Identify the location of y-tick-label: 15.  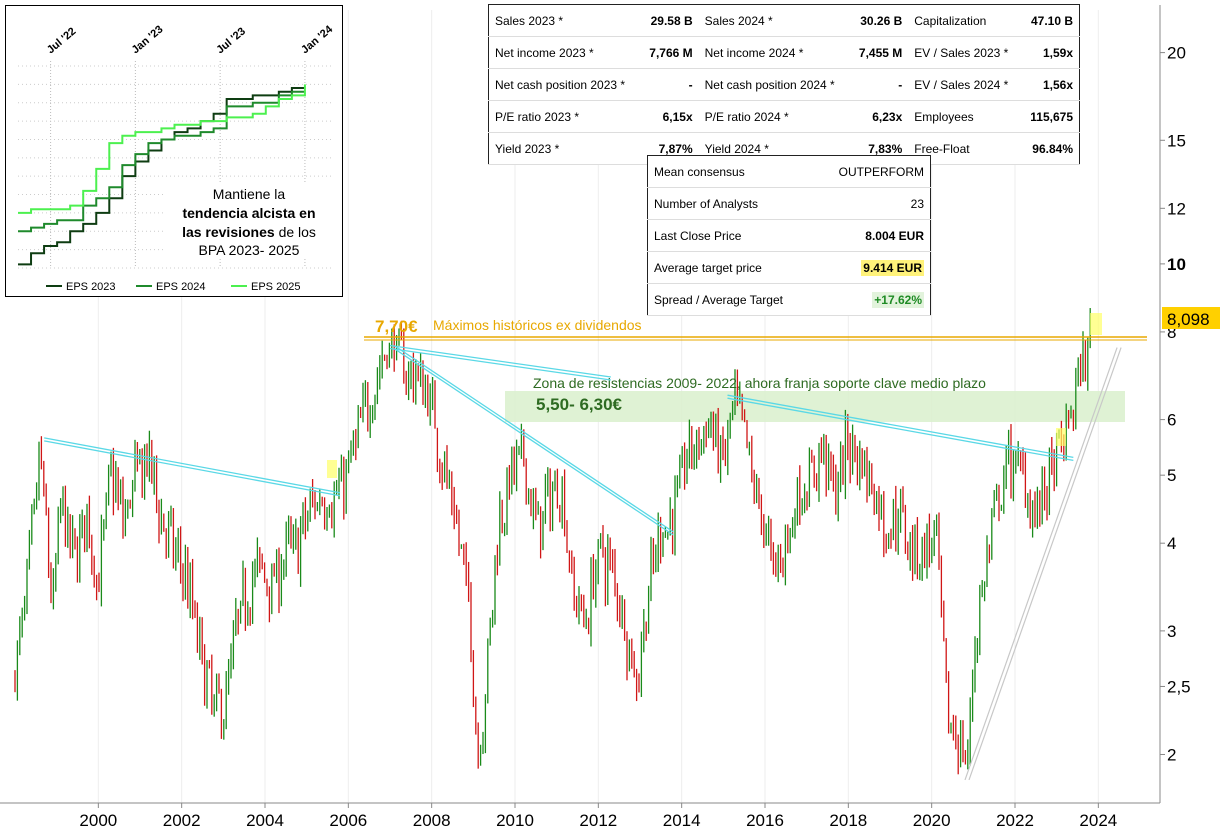
(1176, 140).